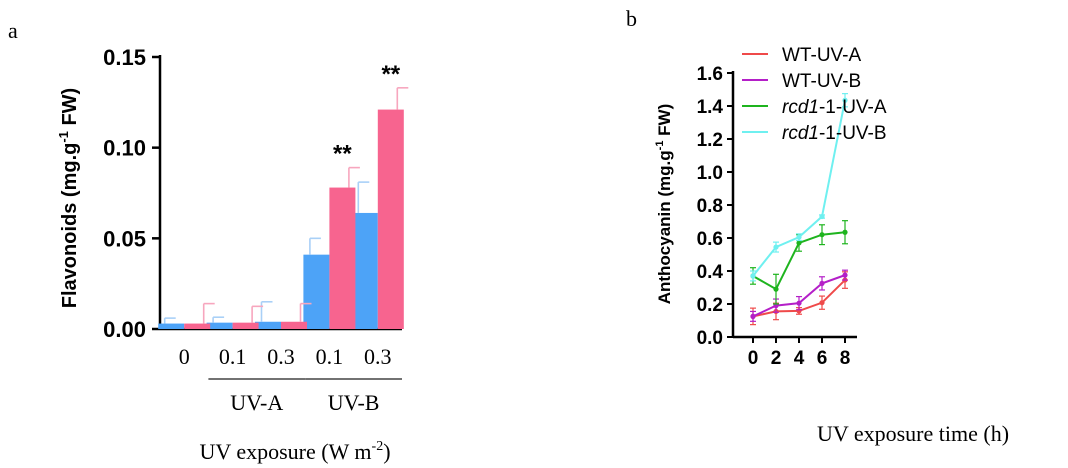 The height and width of the screenshot is (468, 1068). Describe the element at coordinates (124, 238) in the screenshot. I see `y-tick-label: 0.05` at that location.